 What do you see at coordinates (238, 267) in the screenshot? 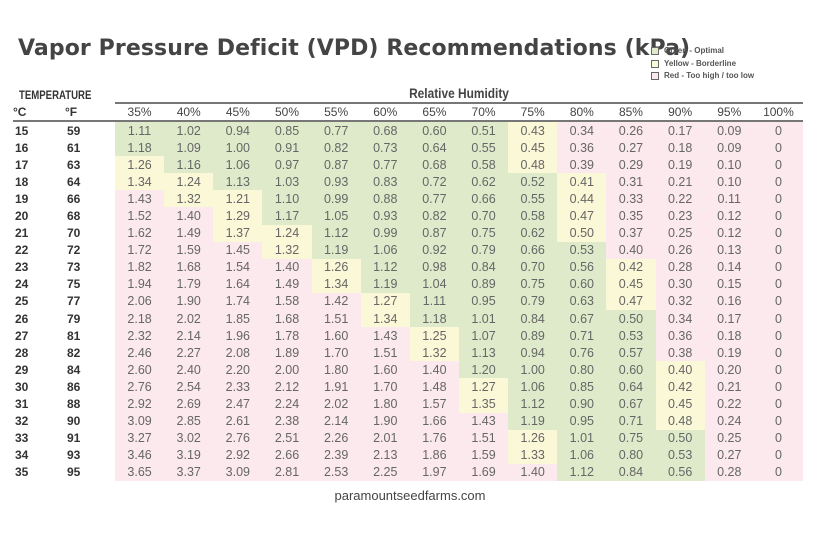
I see `vpd-cell: 1.54` at bounding box center [238, 267].